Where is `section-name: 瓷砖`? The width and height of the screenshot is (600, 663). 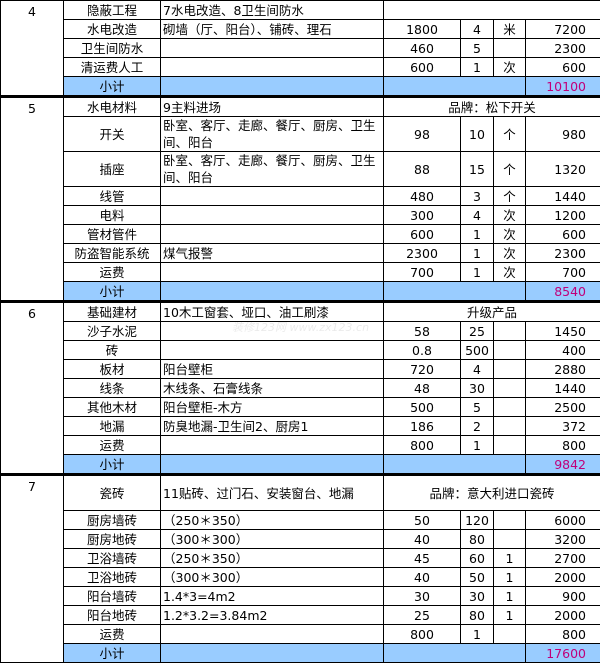 section-name: 瓷砖 is located at coordinates (112, 493).